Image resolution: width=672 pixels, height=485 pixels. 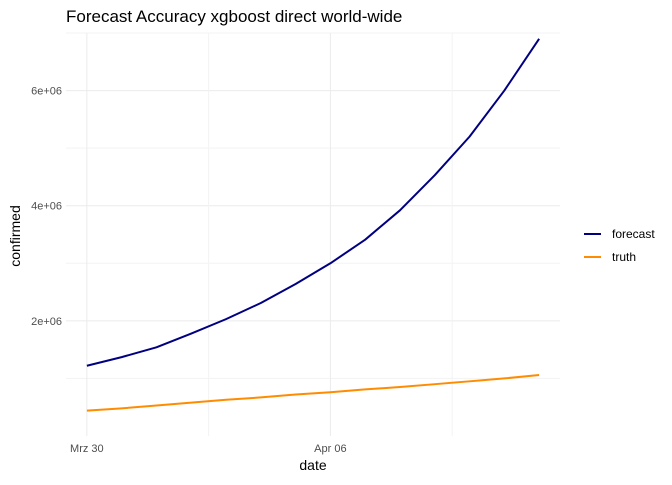 I want to click on x-tick-label: Mrz 30, so click(x=87, y=449).